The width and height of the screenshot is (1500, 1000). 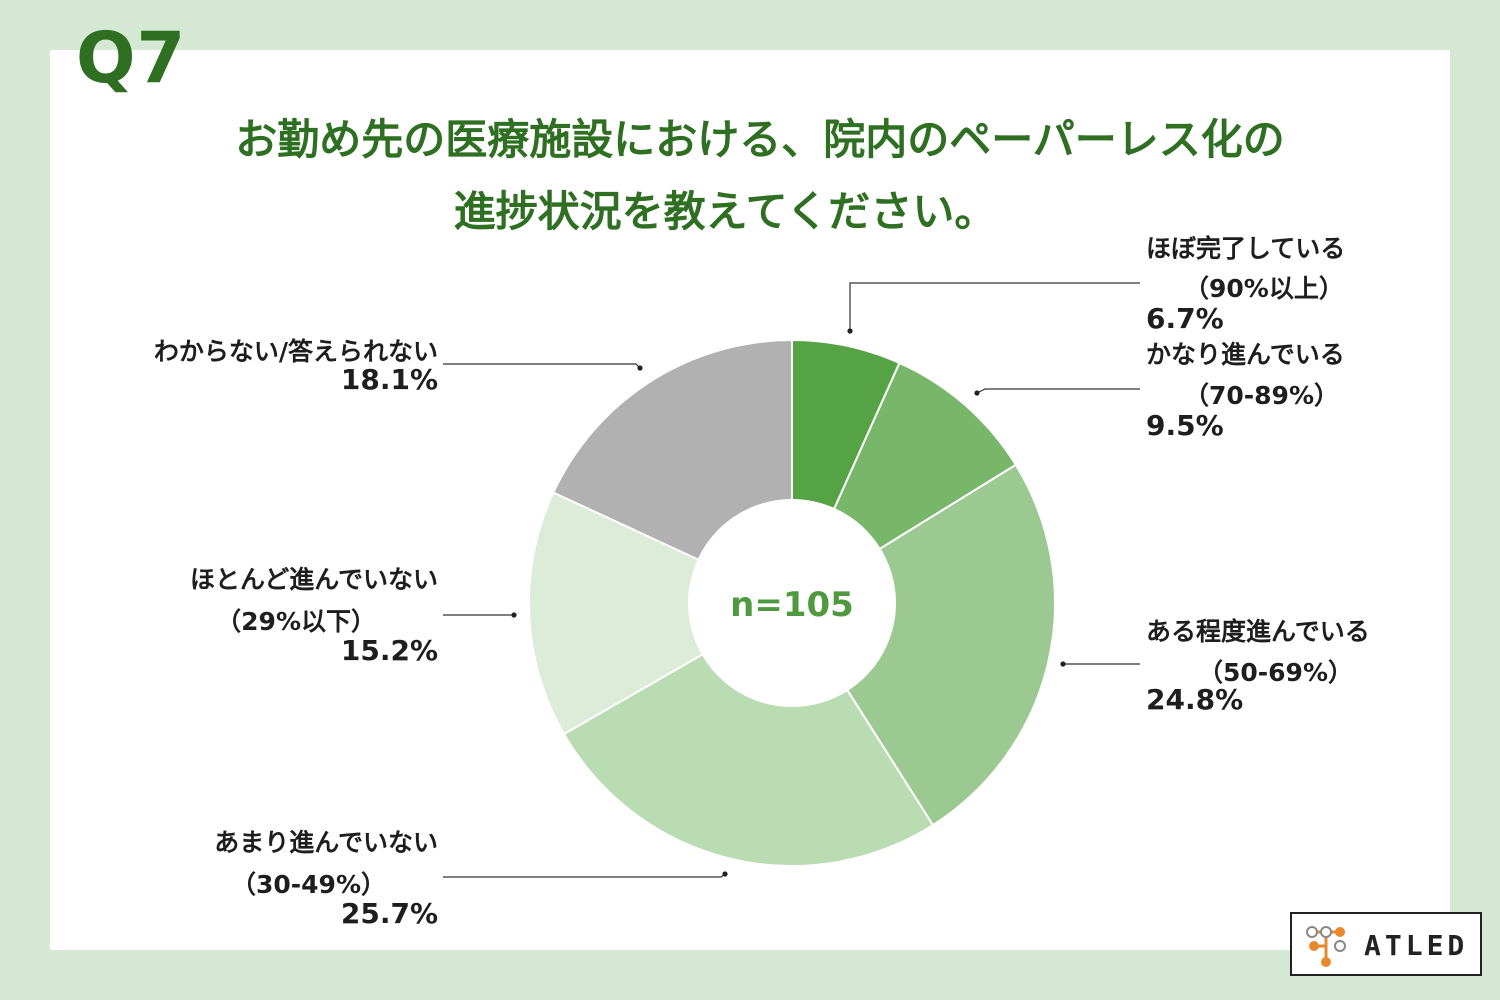 I want to click on donut-hole, so click(x=792, y=603).